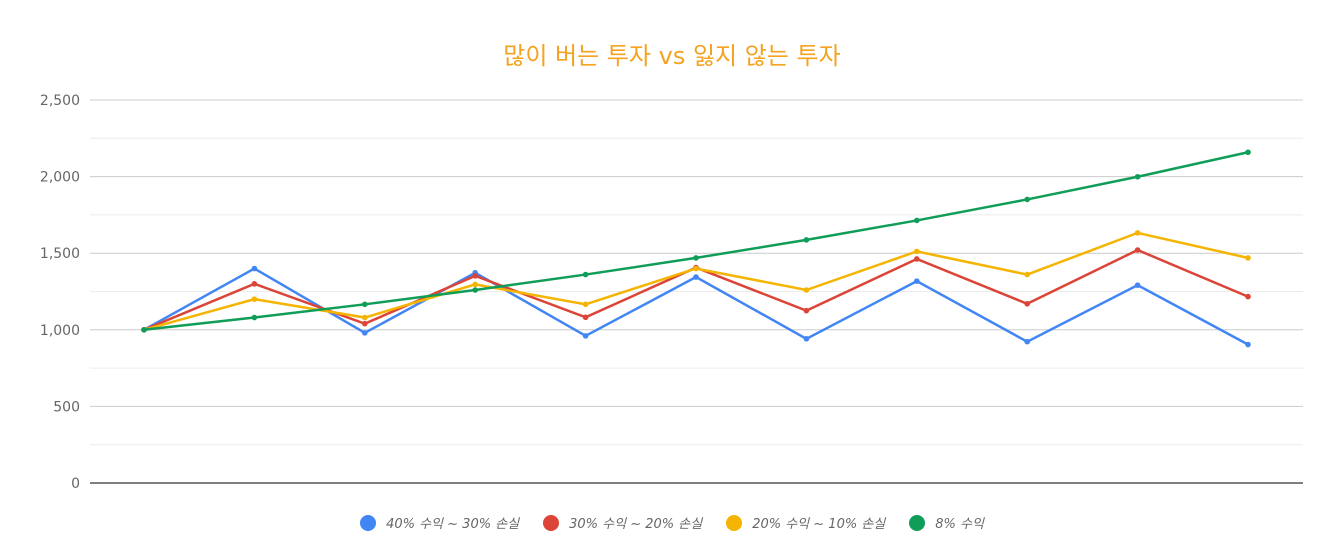  I want to click on y-tick-label: 500, so click(66, 407).